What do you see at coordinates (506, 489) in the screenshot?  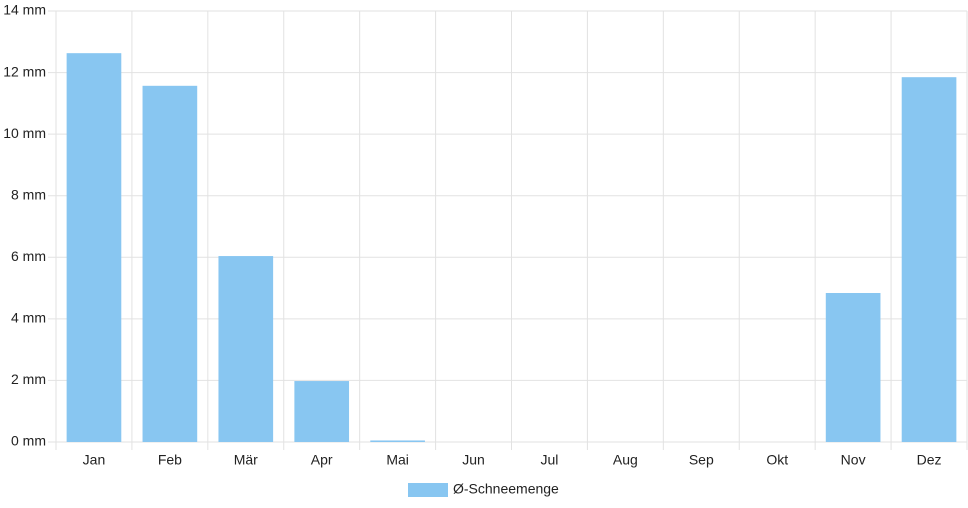 I see `legend-label: Ø-Schneemenge` at bounding box center [506, 489].